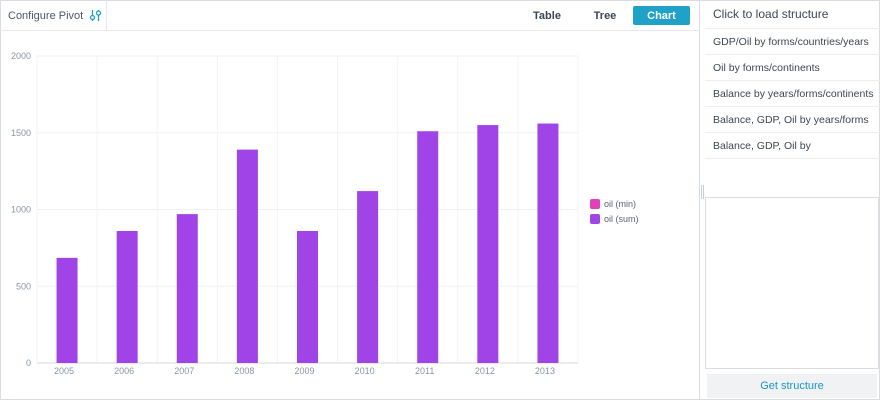 This screenshot has height=400, width=880. Describe the element at coordinates (23, 286) in the screenshot. I see `y-tick-label: 500` at that location.